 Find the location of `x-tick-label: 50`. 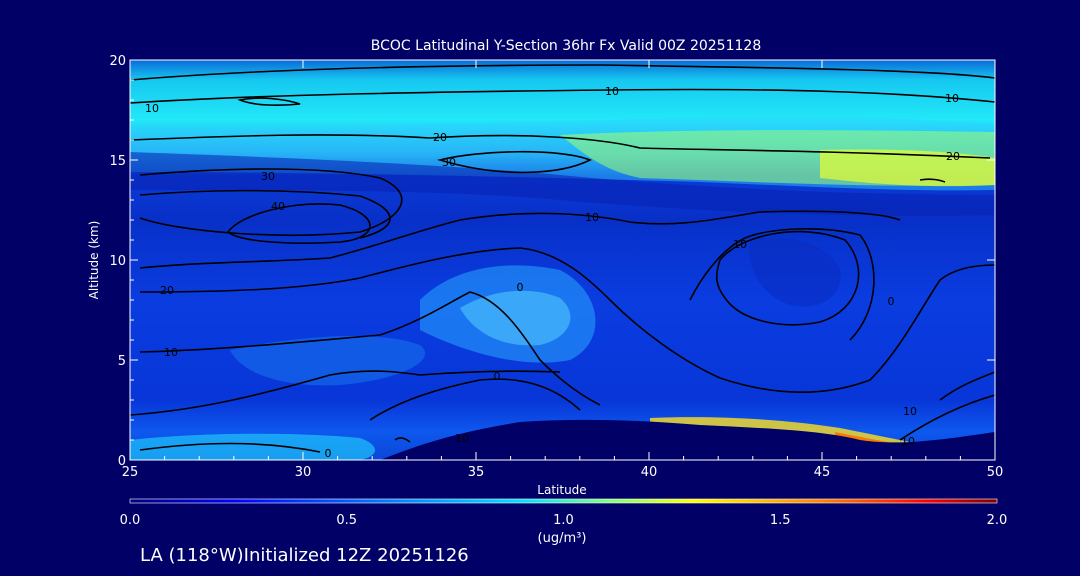

x-tick-label: 50 is located at coordinates (995, 472).